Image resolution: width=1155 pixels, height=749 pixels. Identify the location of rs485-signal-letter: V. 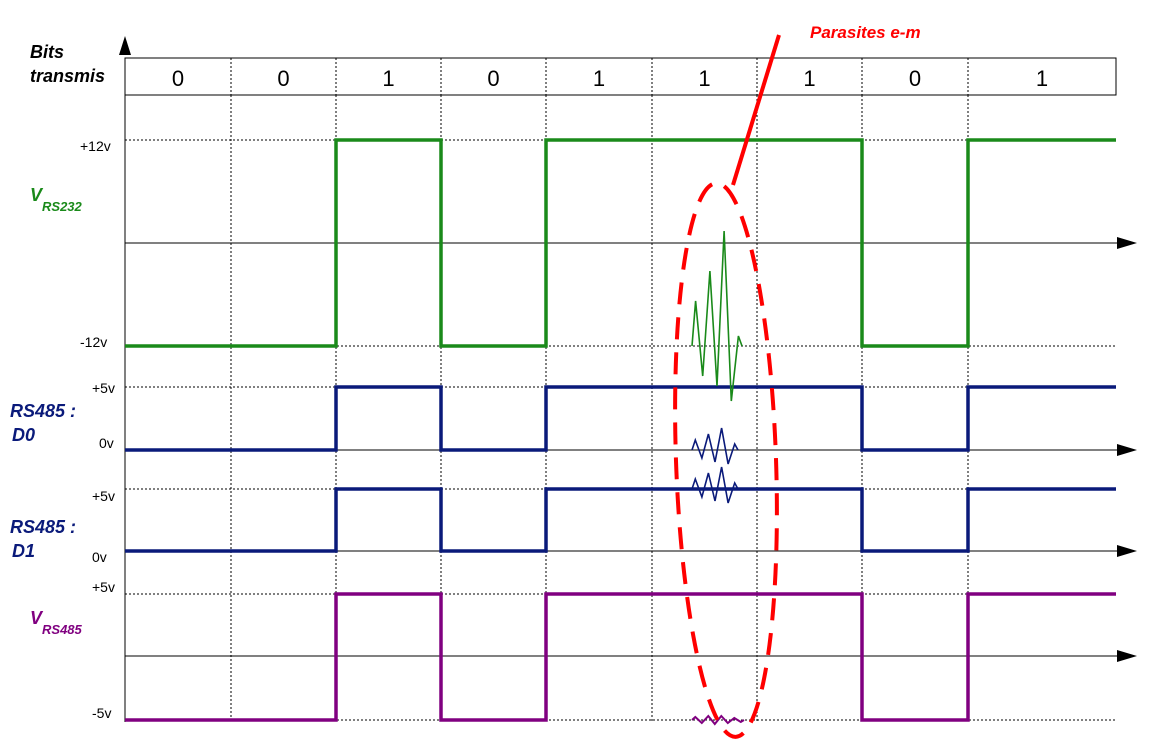
(37, 618).